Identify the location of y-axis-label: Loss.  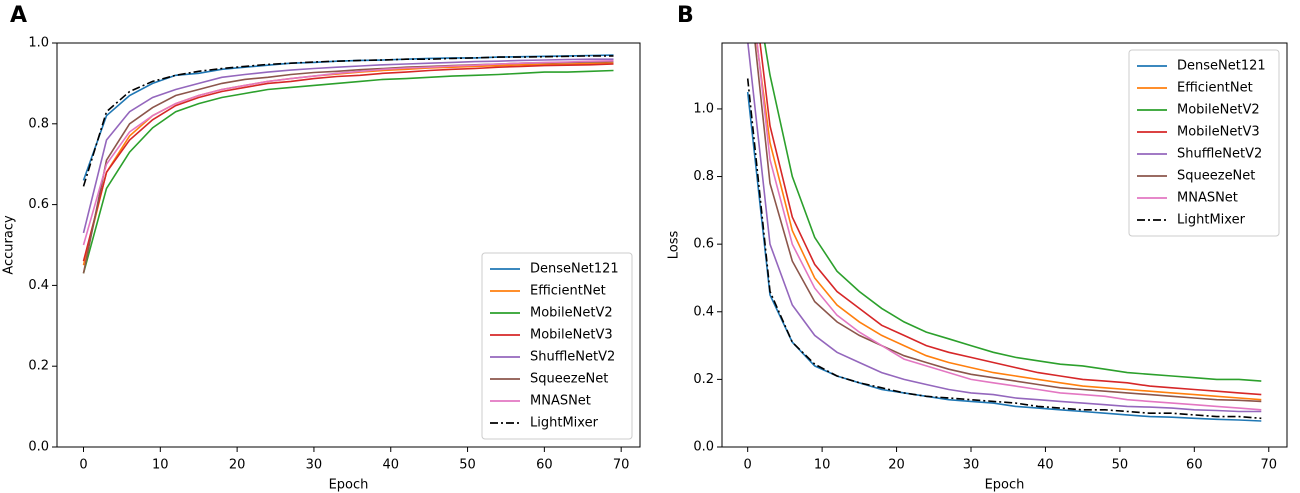
(674, 245).